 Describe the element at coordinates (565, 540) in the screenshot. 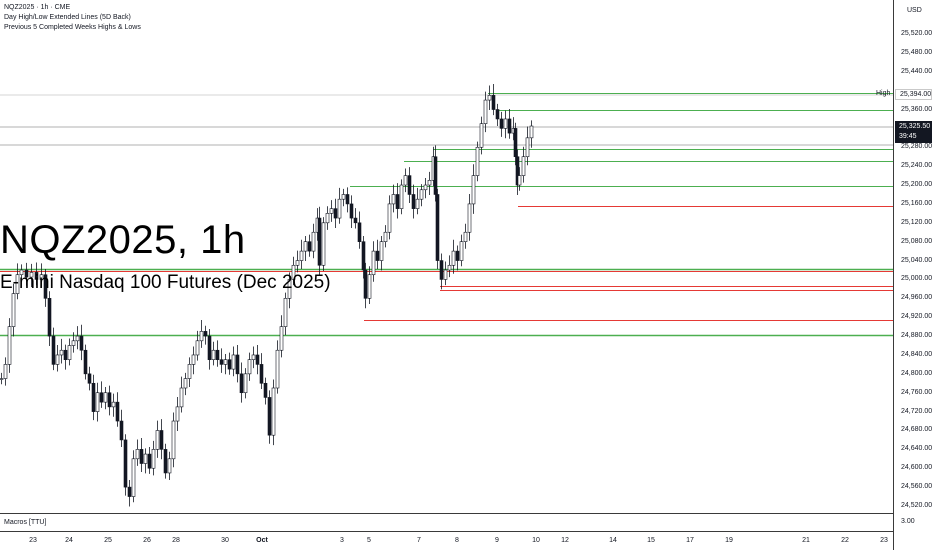

I see `time-tick-label: 12` at that location.